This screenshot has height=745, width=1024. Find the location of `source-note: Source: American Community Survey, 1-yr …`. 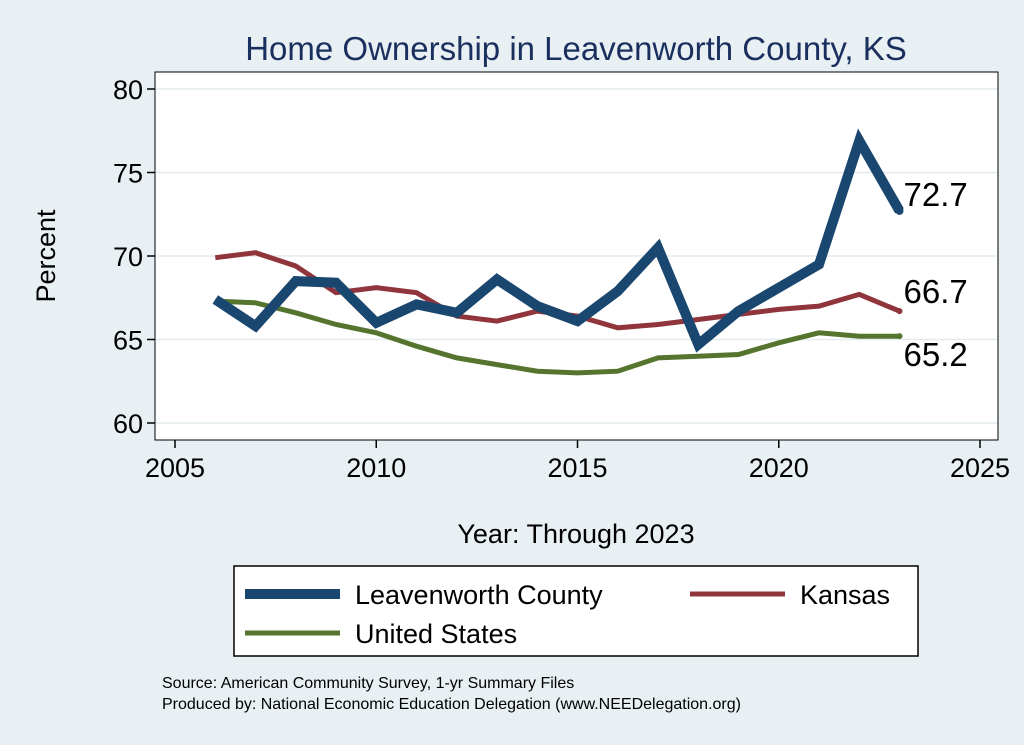

source-note: Source: American Community Survey, 1-yr … is located at coordinates (368, 683).